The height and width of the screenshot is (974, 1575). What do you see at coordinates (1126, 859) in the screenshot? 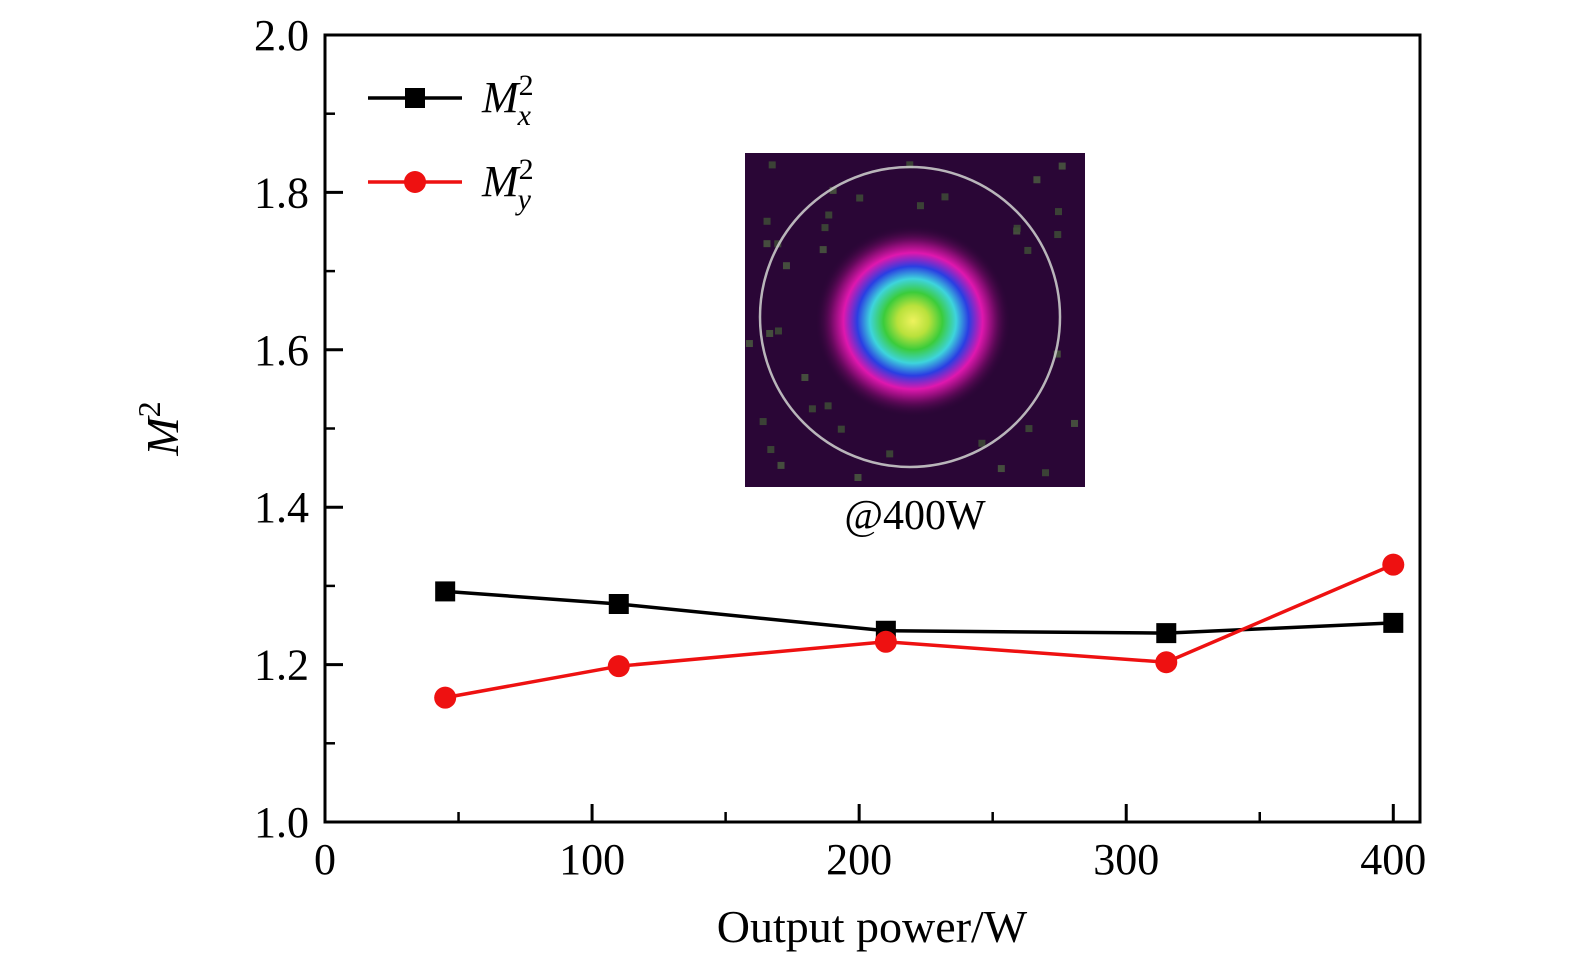
I see `x-tick-label: 300` at bounding box center [1126, 859].